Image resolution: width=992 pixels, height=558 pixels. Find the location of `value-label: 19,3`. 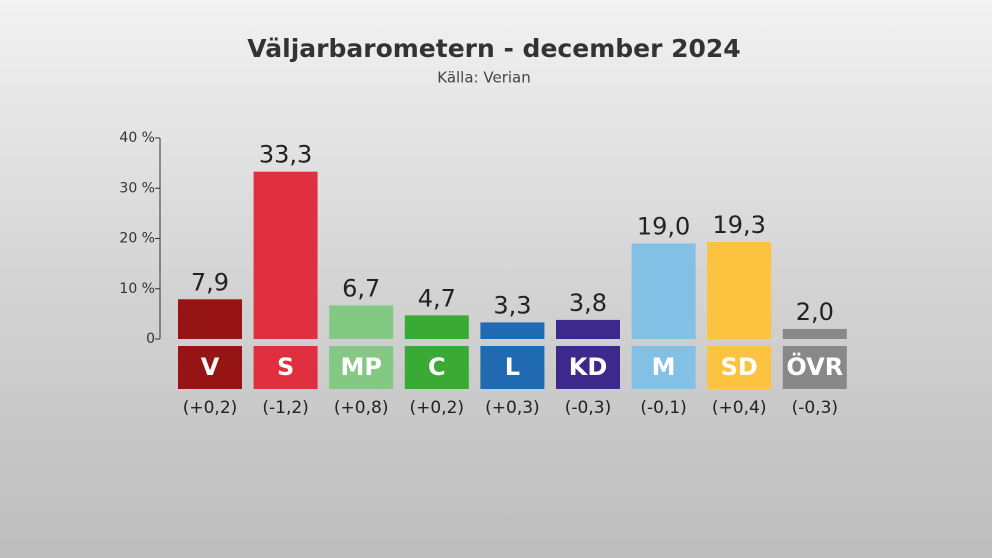

value-label: 19,3 is located at coordinates (738, 225).